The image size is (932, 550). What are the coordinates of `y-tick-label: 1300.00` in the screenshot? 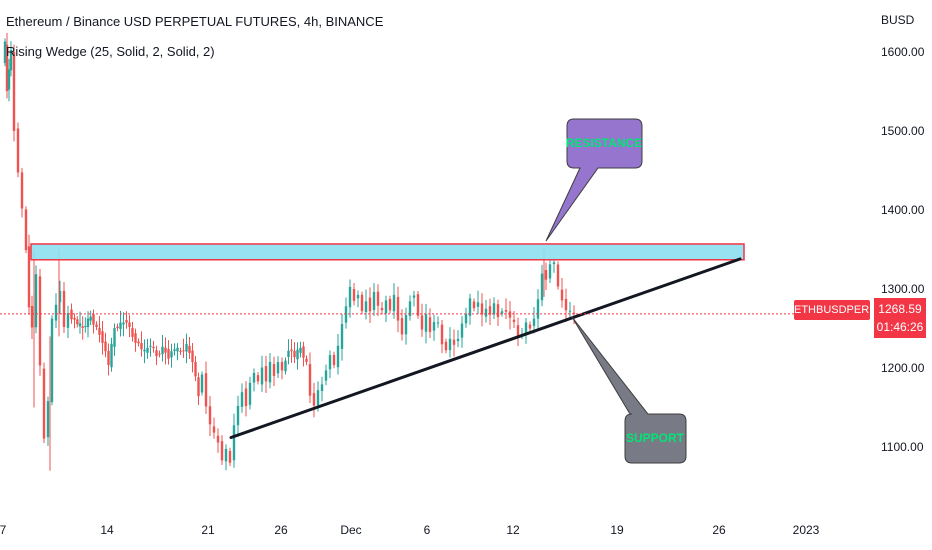 It's located at (903, 289).